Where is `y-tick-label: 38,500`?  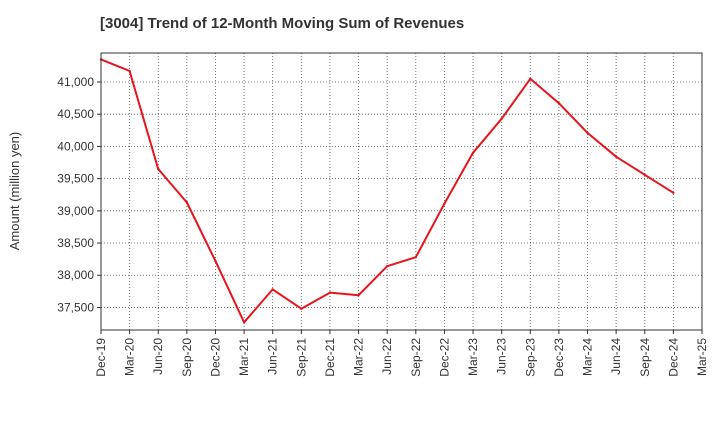 y-tick-label: 38,500 is located at coordinates (75, 243).